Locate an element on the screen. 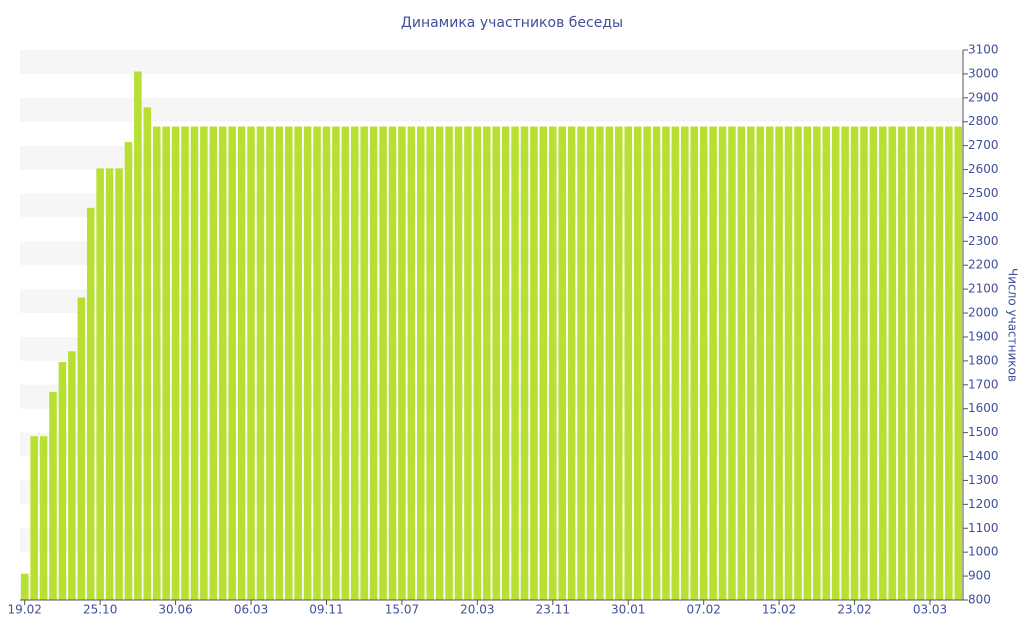 Image resolution: width=1024 pixels, height=640 pixels. x-tick-label: 30.06 is located at coordinates (175, 610).